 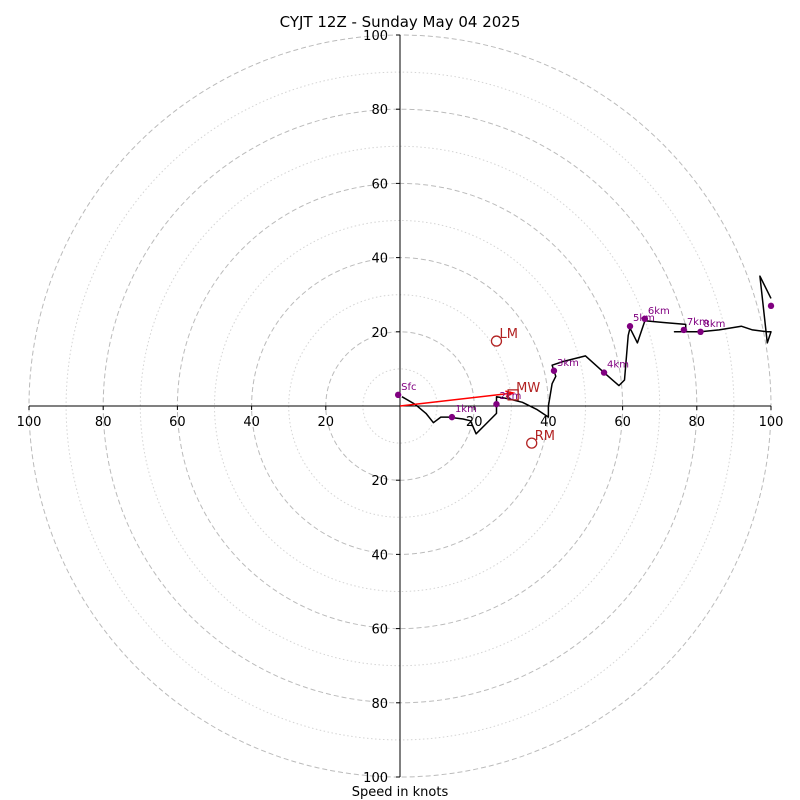 What do you see at coordinates (618, 365) in the screenshot?
I see `height-marker-label: 4km` at bounding box center [618, 365].